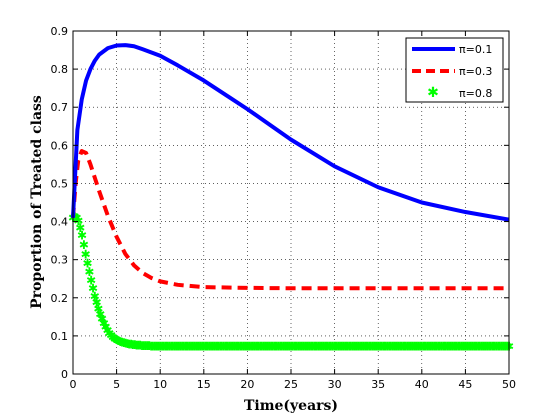  Describe the element at coordinates (116, 384) in the screenshot. I see `x-tick-label: 5` at that location.